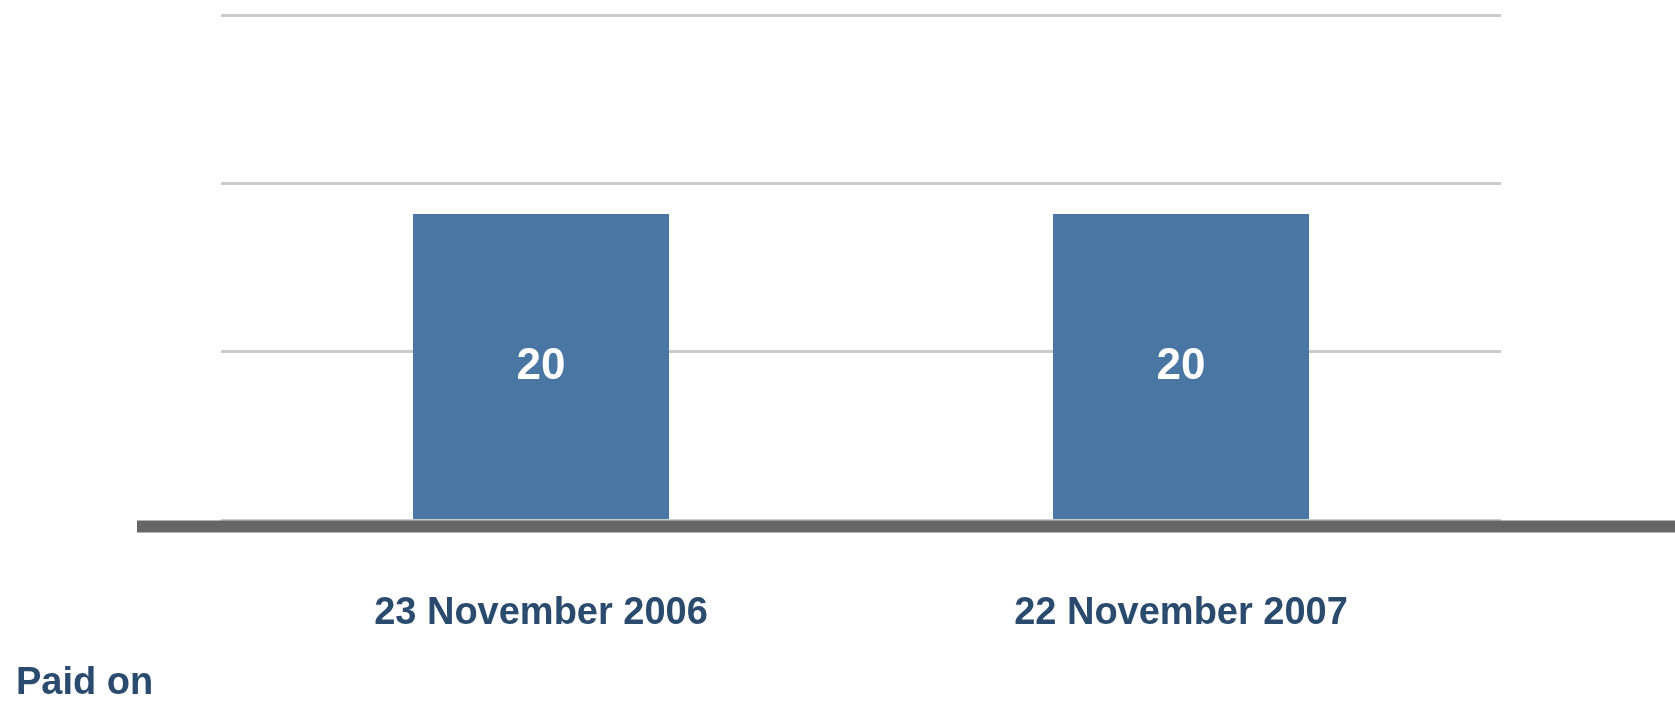  Describe the element at coordinates (85, 681) in the screenshot. I see `text: Paid on` at that location.